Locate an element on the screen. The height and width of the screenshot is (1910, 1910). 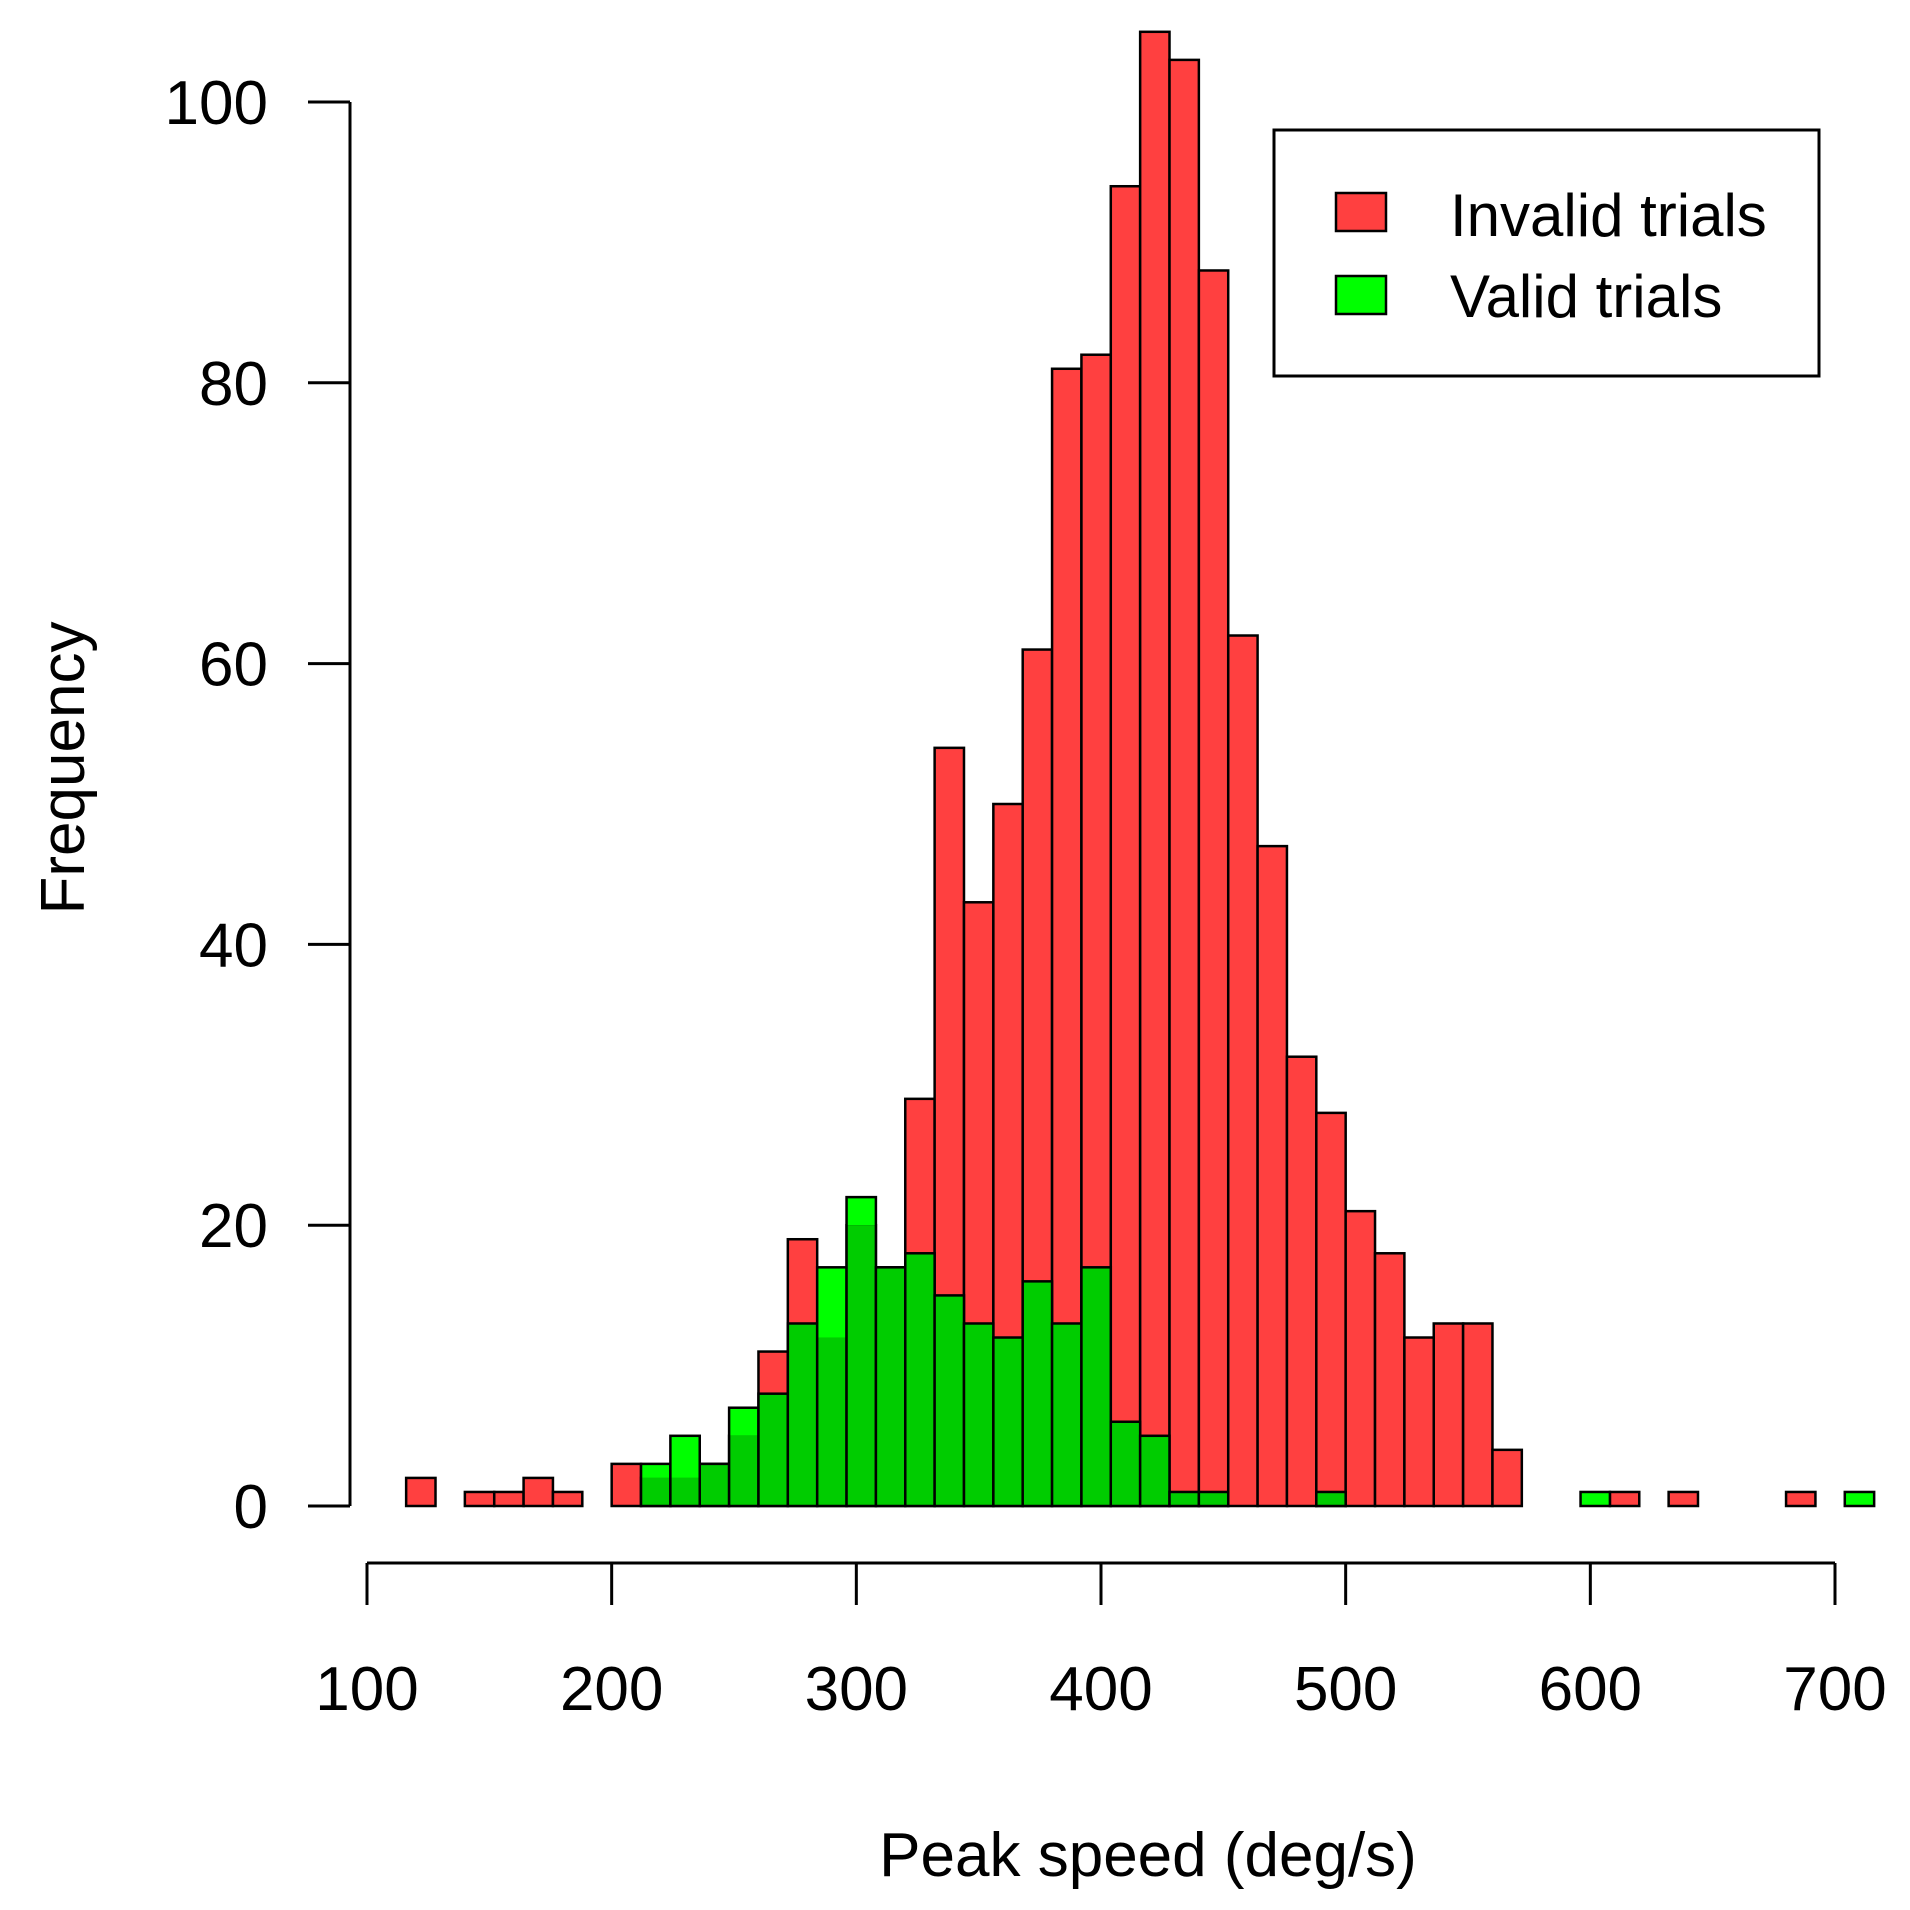
x-tick-label-3: 400 is located at coordinates (1100, 1689).